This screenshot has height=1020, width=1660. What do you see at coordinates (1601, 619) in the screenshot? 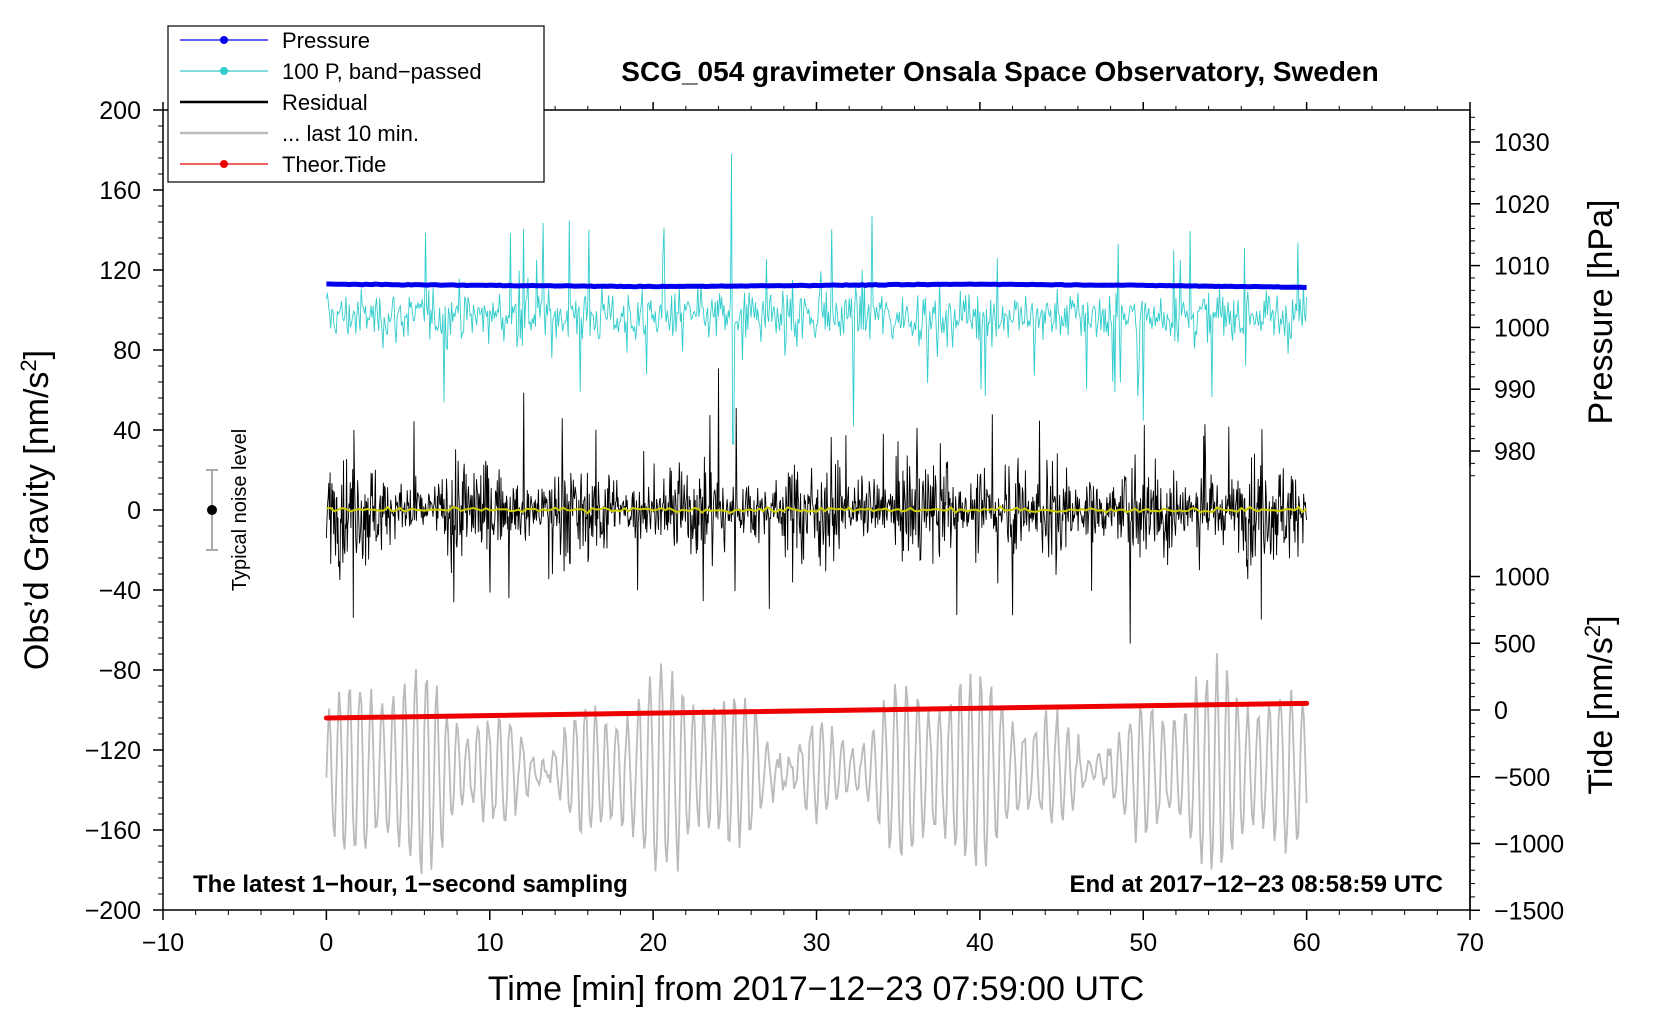
I see `y-axis-tide-label-end: ]` at bounding box center [1601, 619].